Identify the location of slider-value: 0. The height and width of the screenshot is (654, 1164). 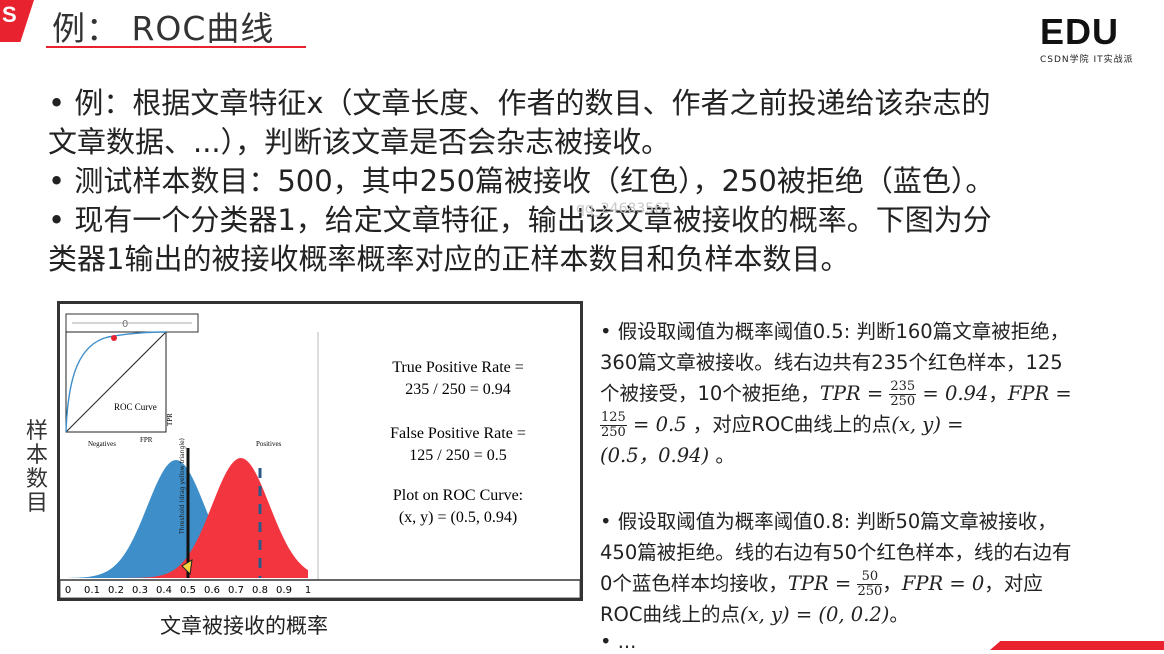
(125, 324).